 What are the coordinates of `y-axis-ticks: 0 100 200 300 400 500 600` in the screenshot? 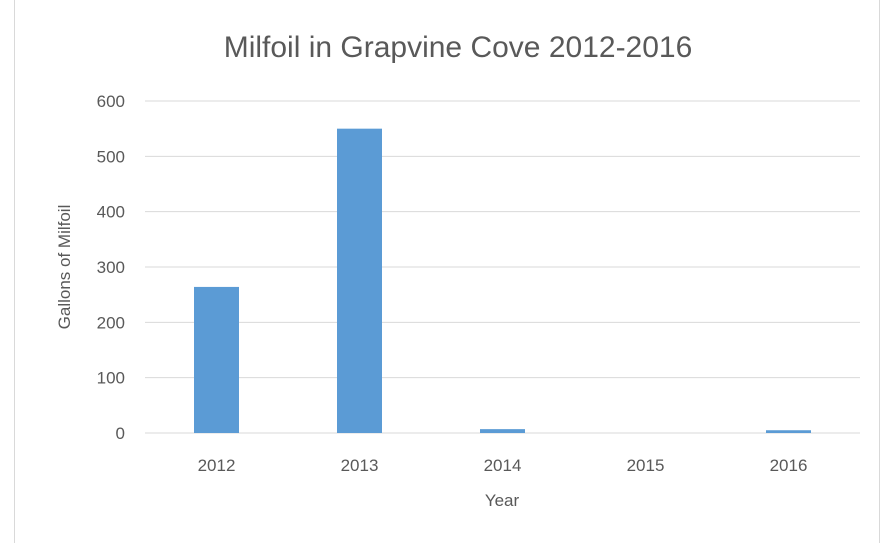 It's located at (111, 267).